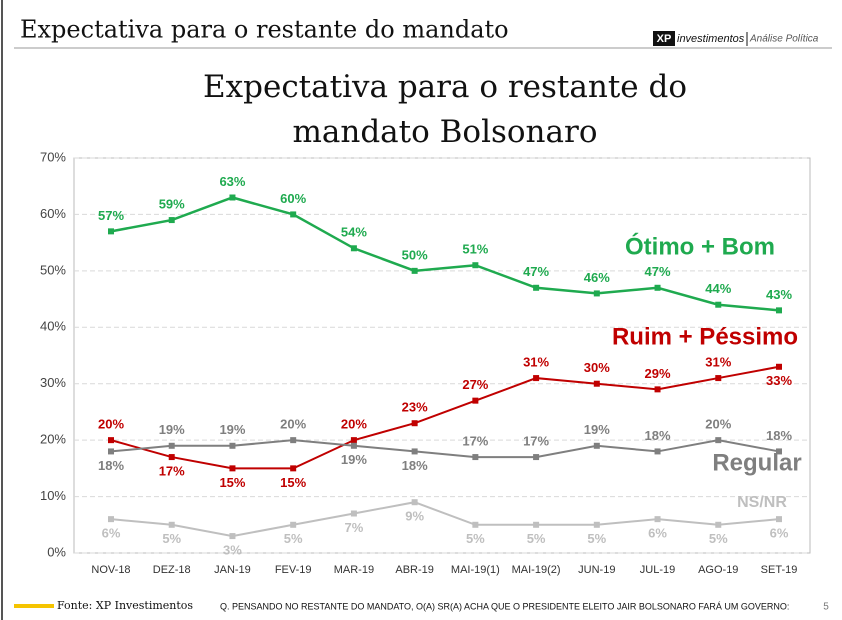  Describe the element at coordinates (264, 30) in the screenshot. I see `header-title: Expectativa para o restante do mandato` at that location.